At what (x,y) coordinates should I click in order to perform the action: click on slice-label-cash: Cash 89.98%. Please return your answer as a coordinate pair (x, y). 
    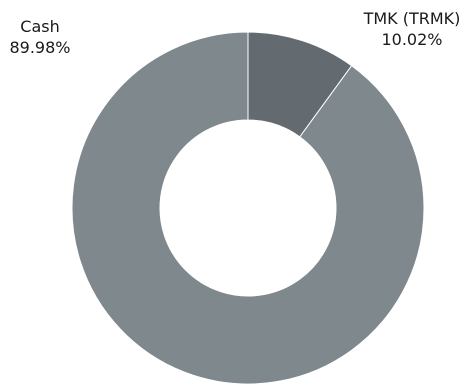
    Looking at the image, I should click on (39, 37).